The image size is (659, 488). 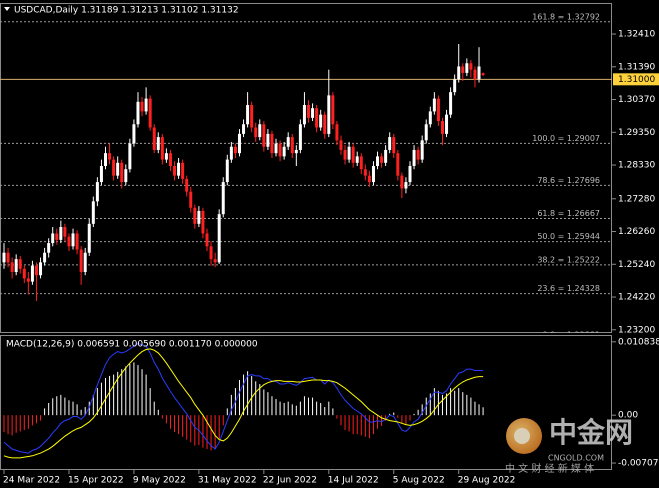 What do you see at coordinates (591, 432) in the screenshot?
I see `watermark-brand: 中金网` at bounding box center [591, 432].